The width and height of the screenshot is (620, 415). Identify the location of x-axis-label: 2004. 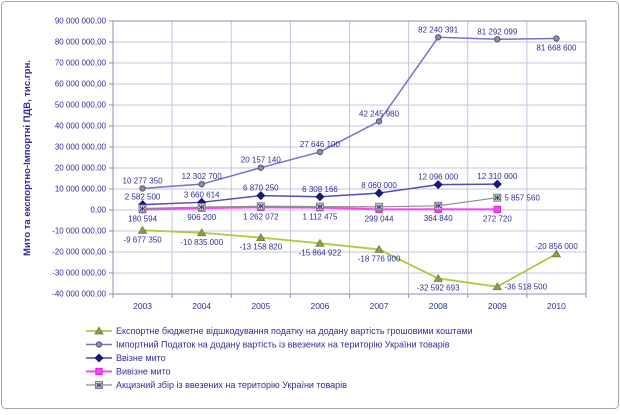
(201, 306).